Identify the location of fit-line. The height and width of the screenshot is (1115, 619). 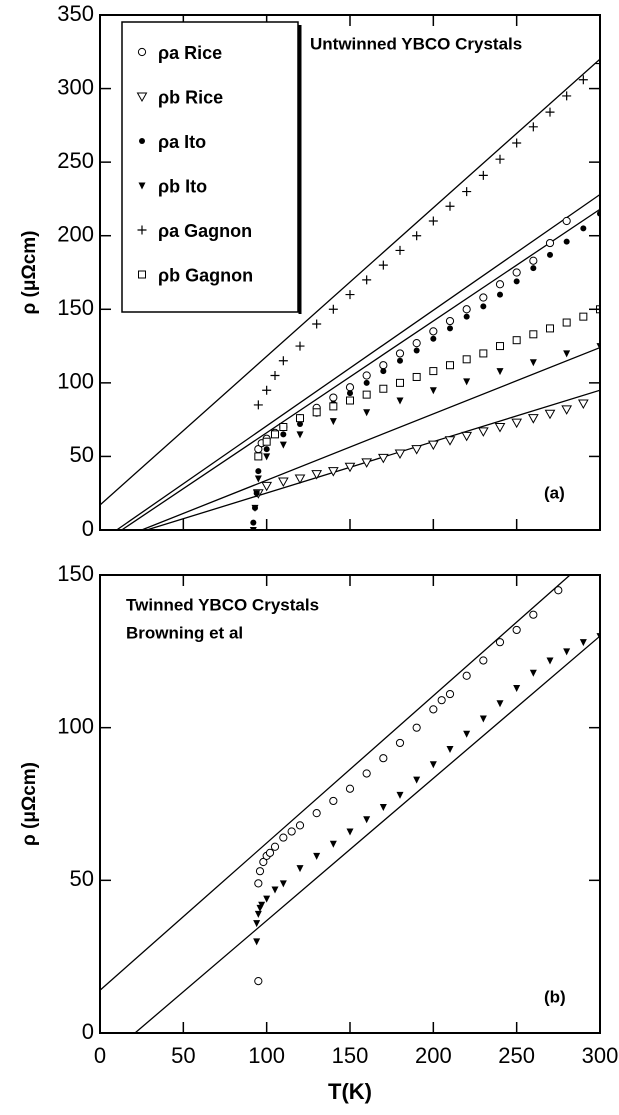
(373, 459).